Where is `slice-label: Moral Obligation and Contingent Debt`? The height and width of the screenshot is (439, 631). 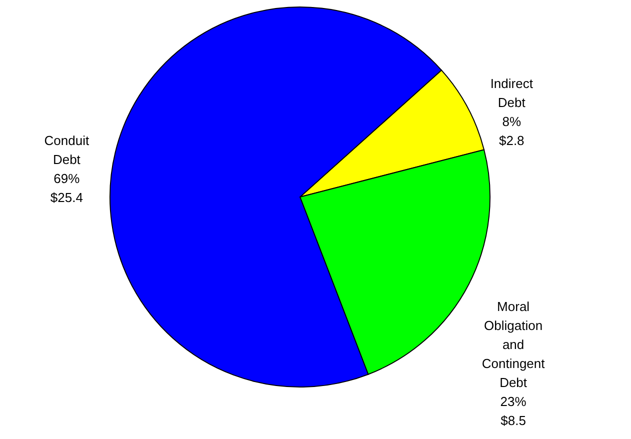 slice-label: Moral Obligation and Contingent Debt is located at coordinates (514, 344).